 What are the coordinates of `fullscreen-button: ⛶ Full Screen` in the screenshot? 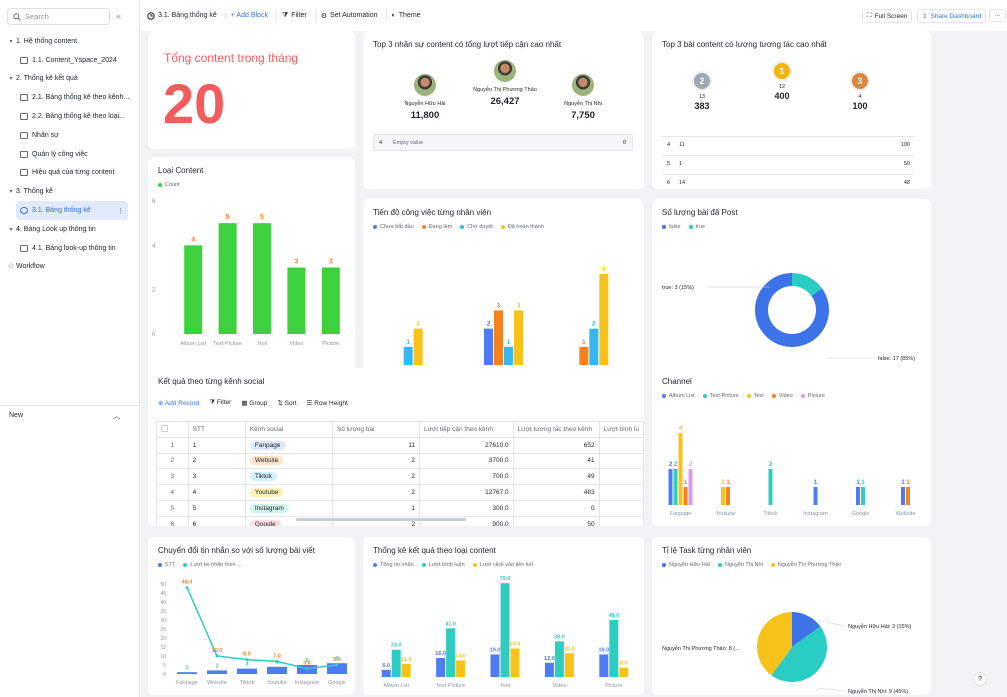 It's located at (887, 16).